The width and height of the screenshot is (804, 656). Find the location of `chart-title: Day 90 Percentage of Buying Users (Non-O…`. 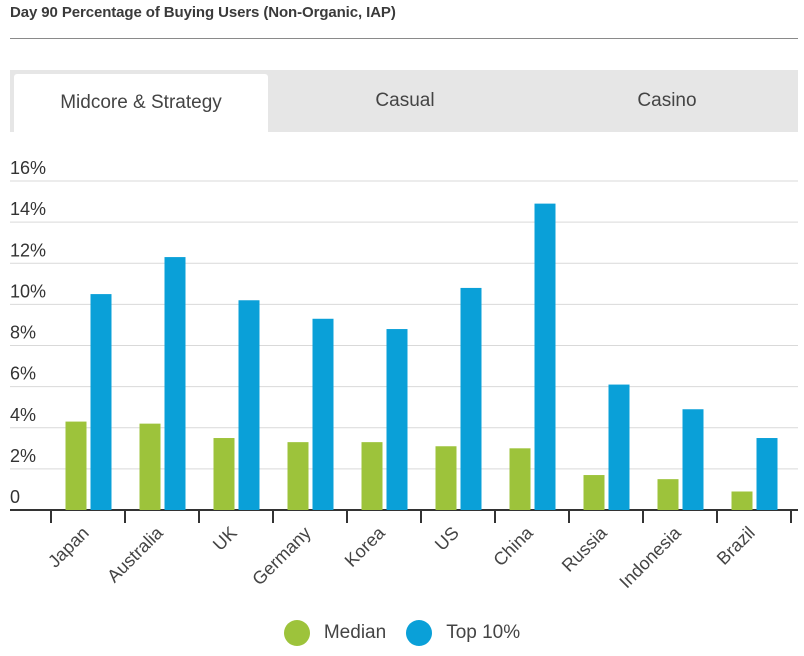

chart-title: Day 90 Percentage of Buying Users (Non-O… is located at coordinates (203, 12).